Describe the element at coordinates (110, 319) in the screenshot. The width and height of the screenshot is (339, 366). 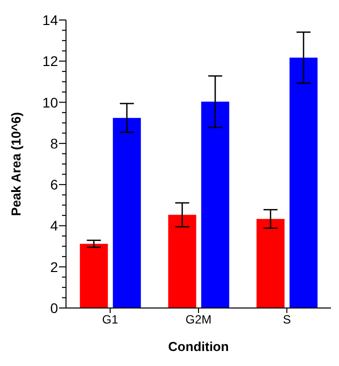
I see `x-tick-label: G1` at that location.